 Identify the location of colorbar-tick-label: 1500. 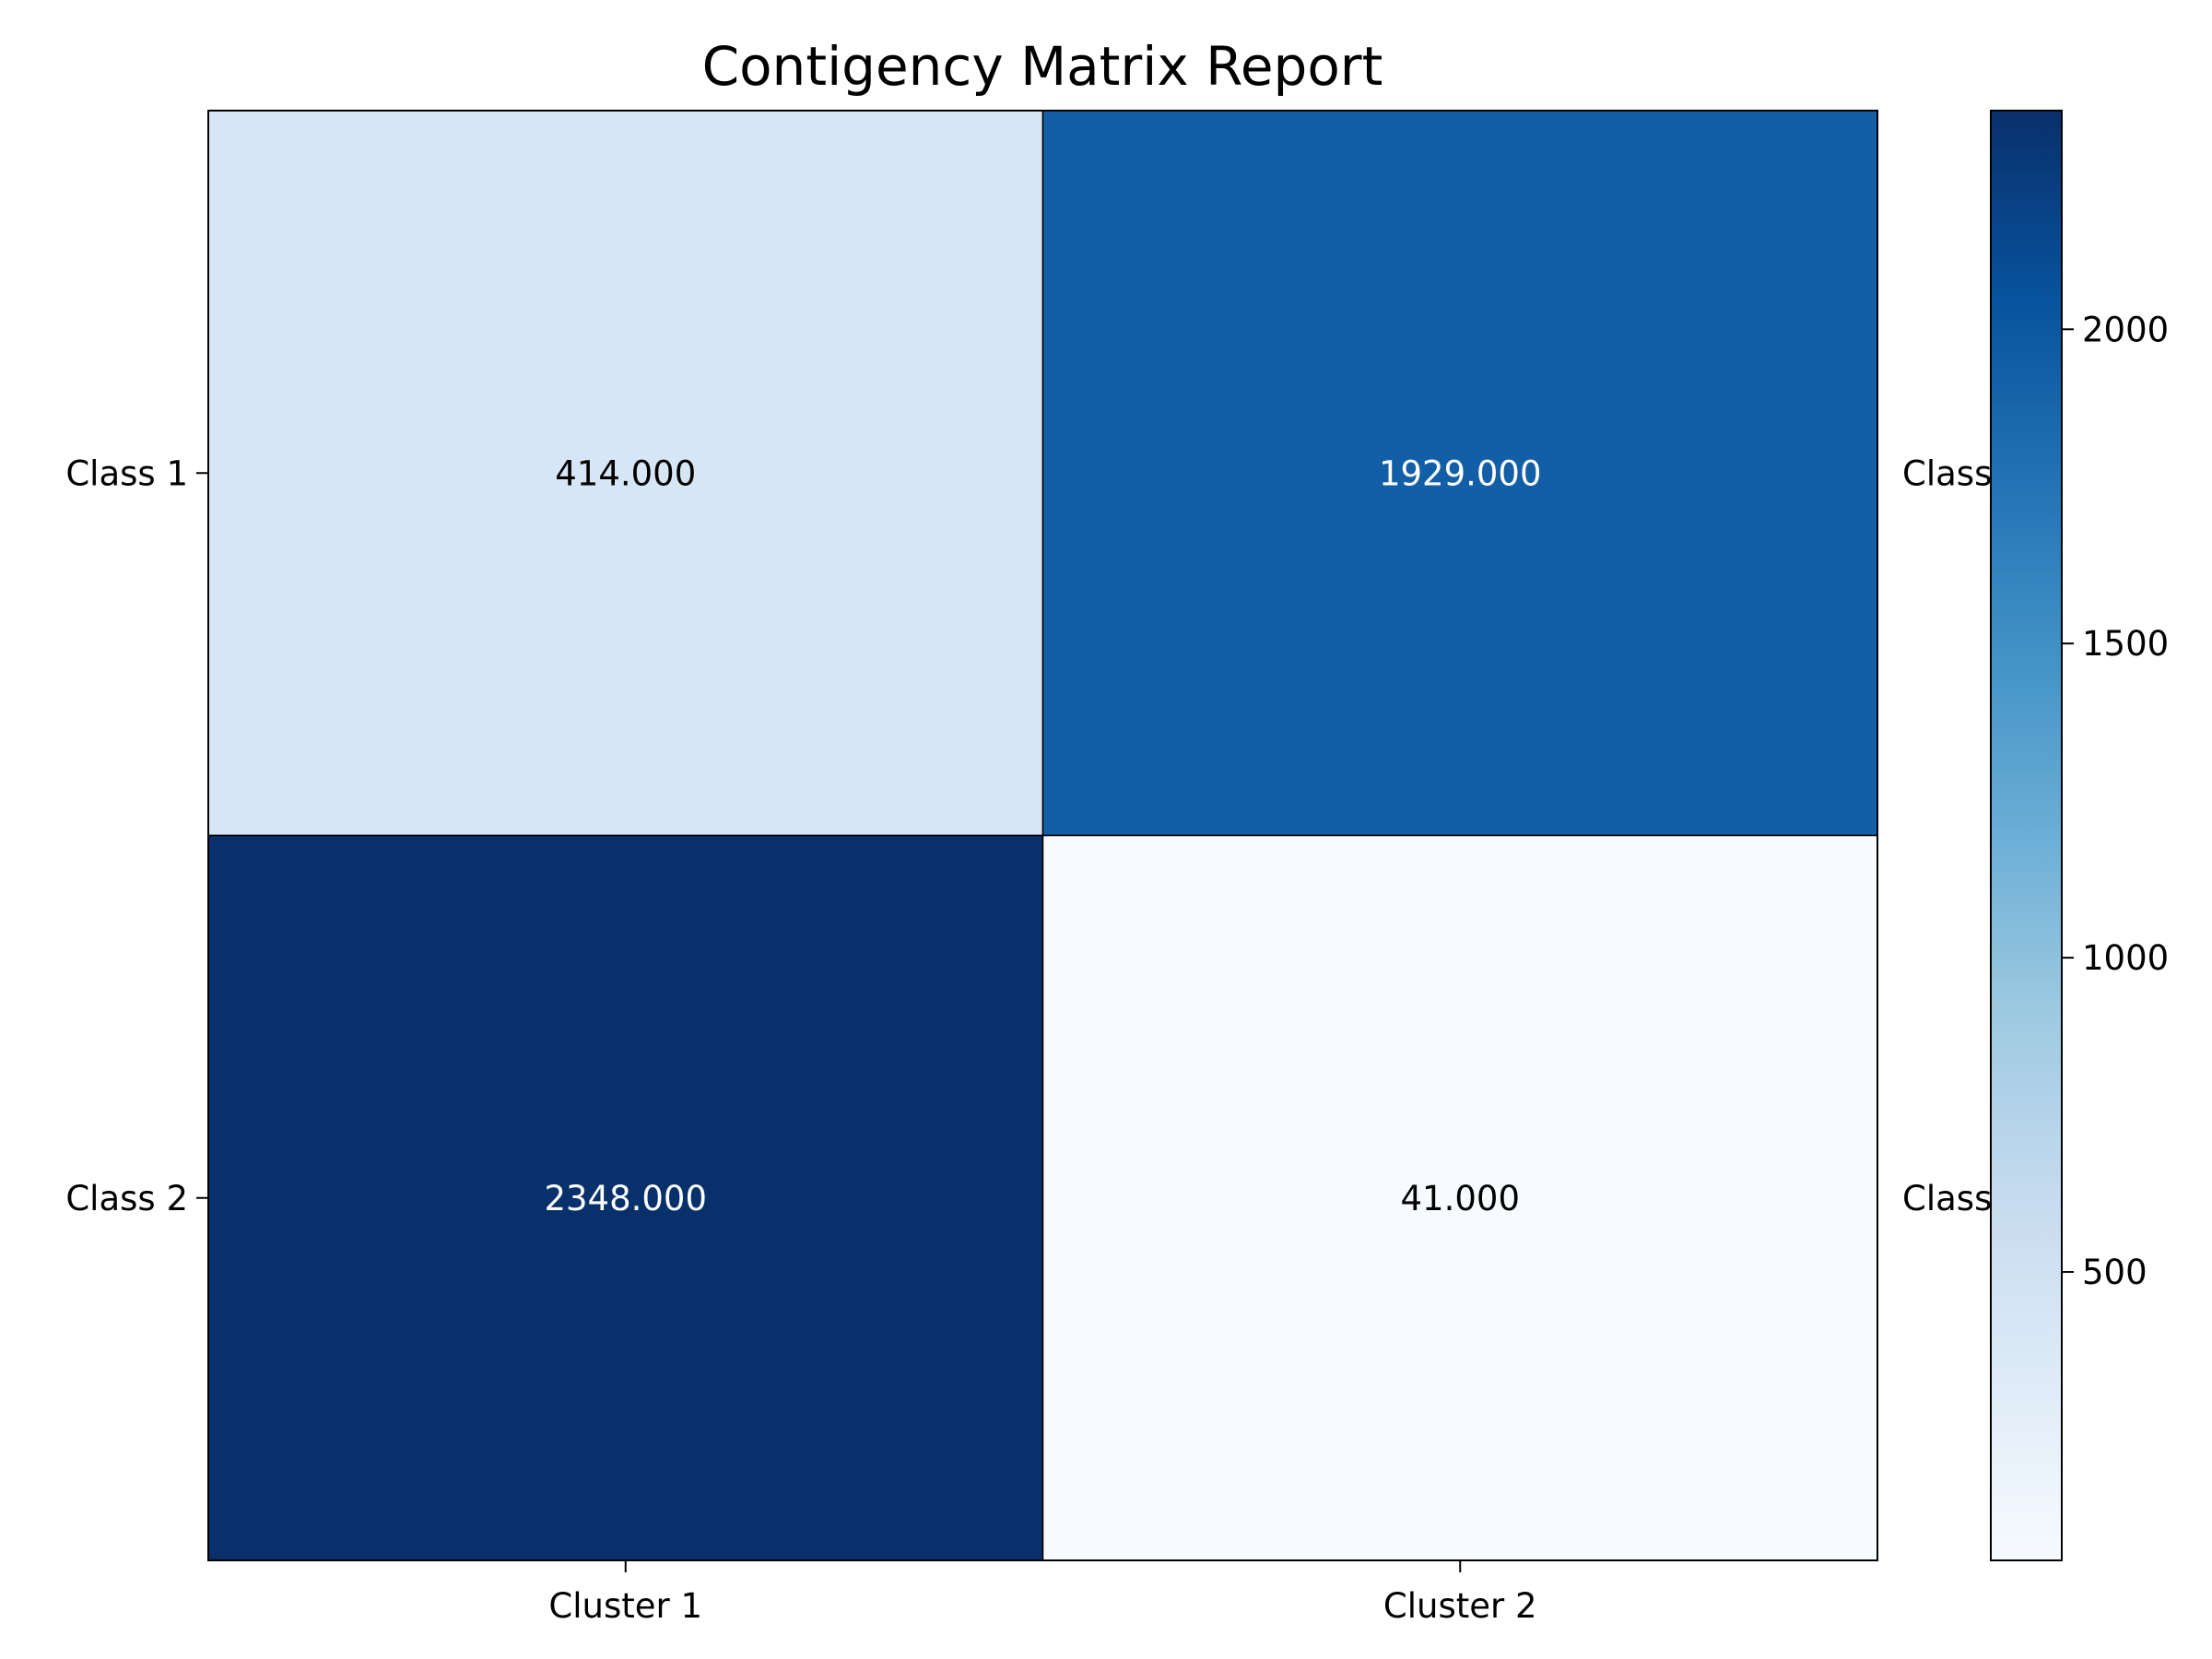
(2125, 644).